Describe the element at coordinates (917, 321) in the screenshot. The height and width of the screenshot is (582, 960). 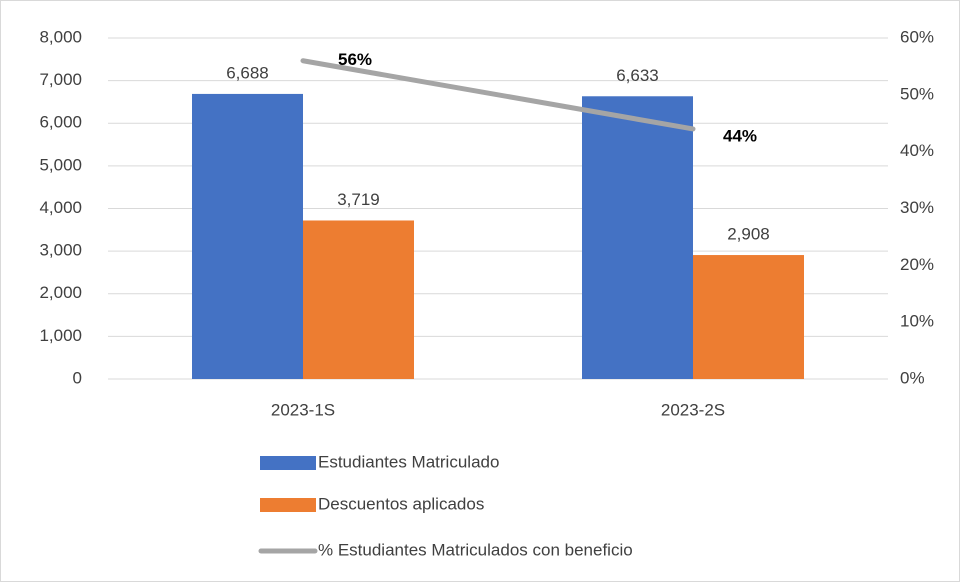
I see `y2-tick-label: 10%` at that location.